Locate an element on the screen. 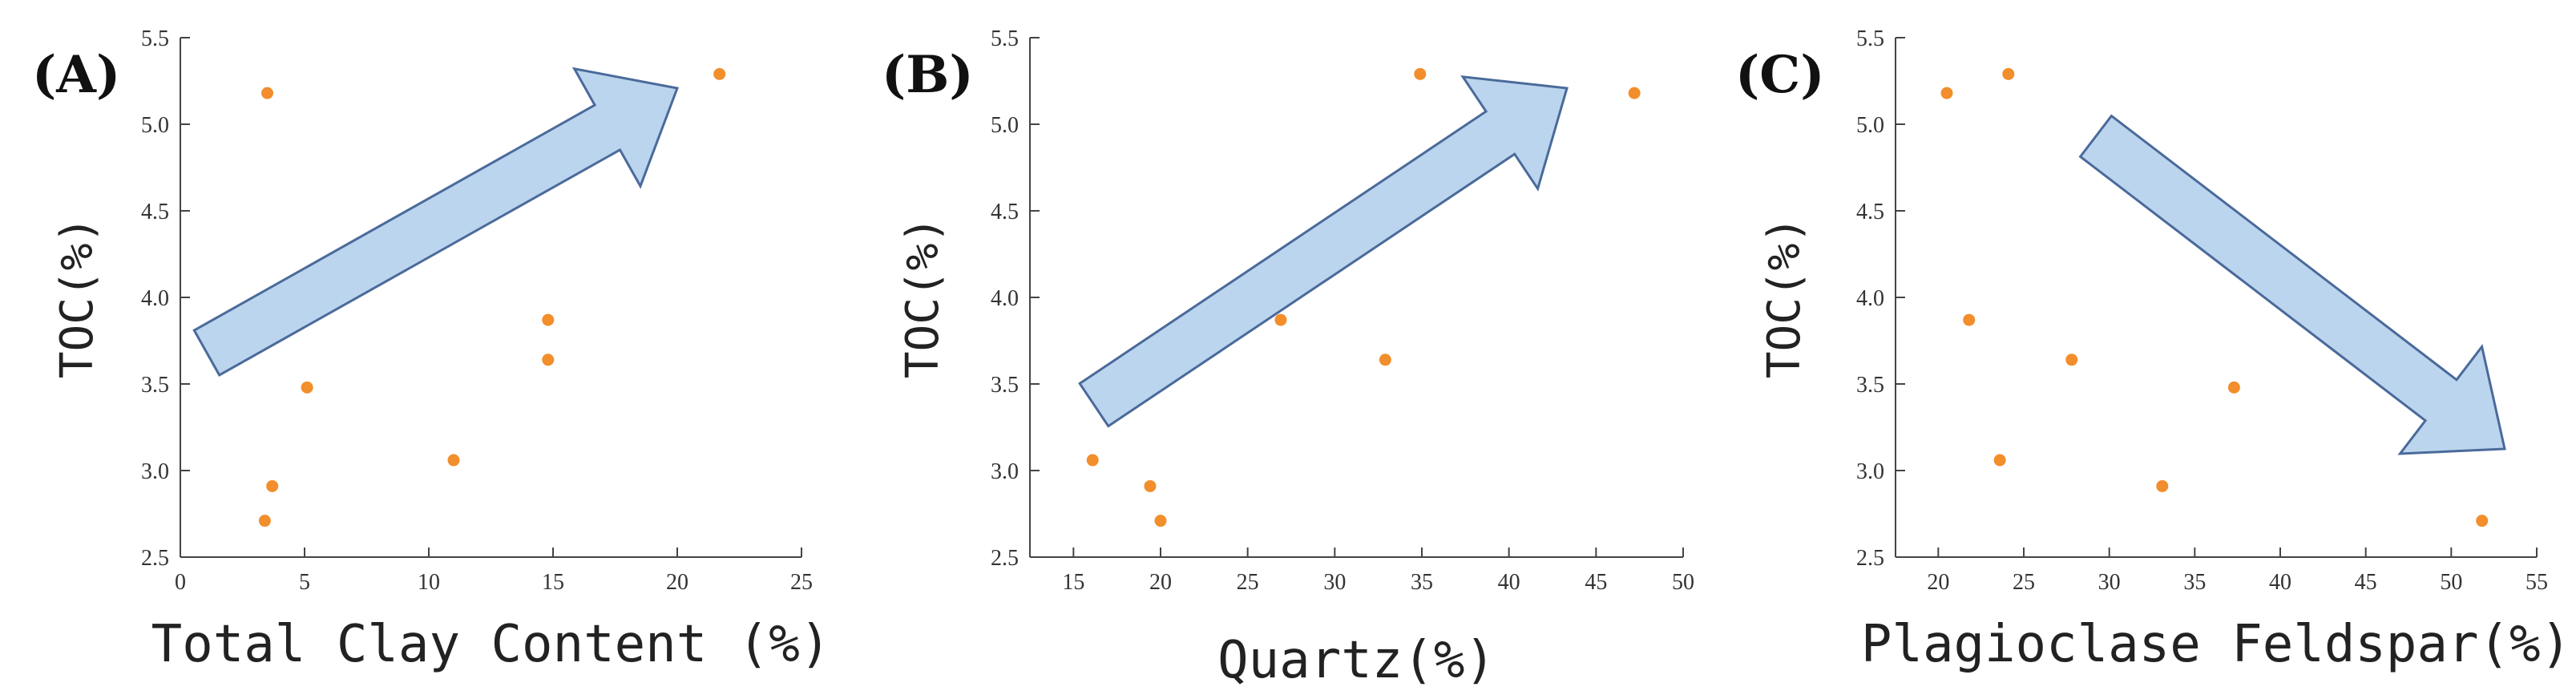 This screenshot has height=699, width=2576. y-tick-label-b: 4.0 is located at coordinates (1005, 298).